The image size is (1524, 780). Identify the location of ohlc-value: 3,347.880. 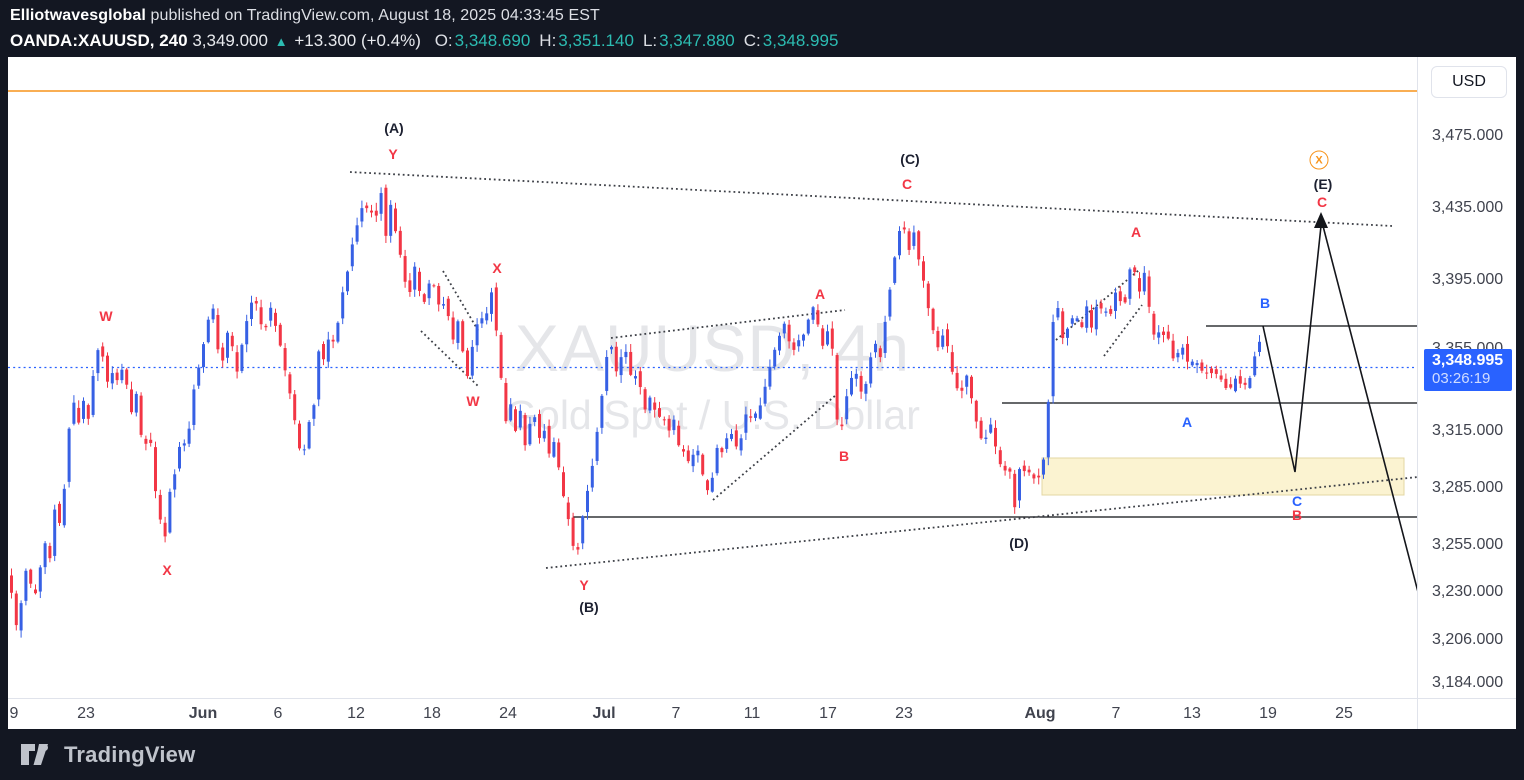
(697, 40).